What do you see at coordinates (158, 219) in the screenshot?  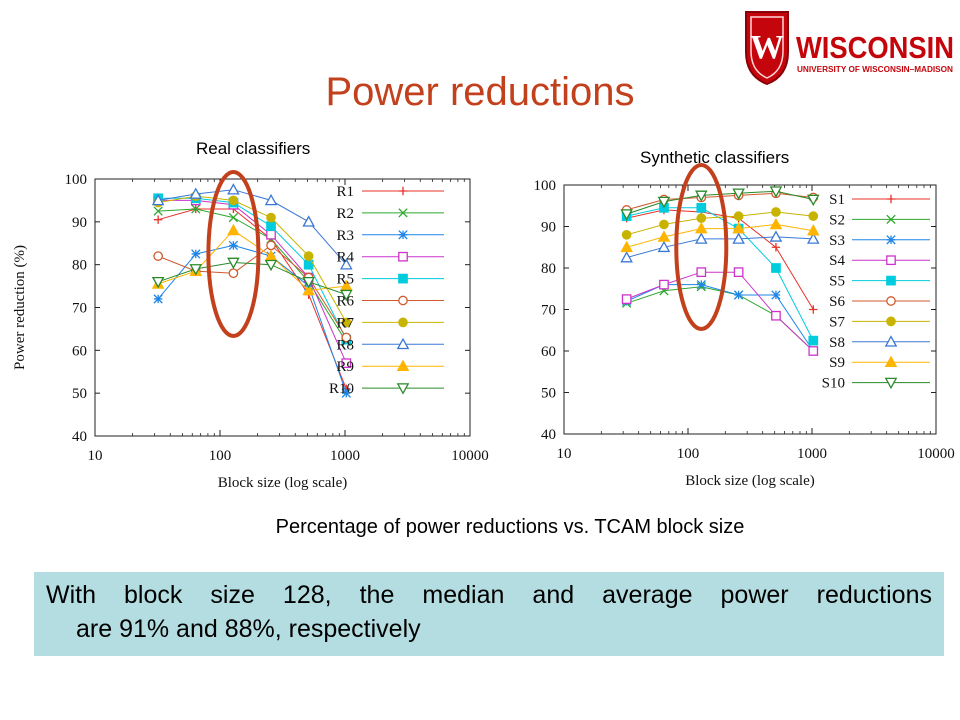 I see `real-point-r1` at bounding box center [158, 219].